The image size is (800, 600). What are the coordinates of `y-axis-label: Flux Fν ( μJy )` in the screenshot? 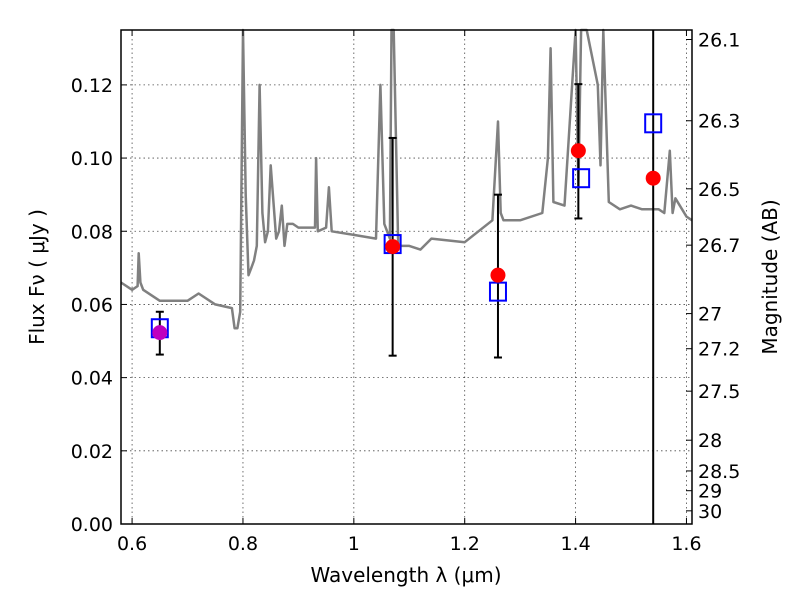 It's located at (37, 277).